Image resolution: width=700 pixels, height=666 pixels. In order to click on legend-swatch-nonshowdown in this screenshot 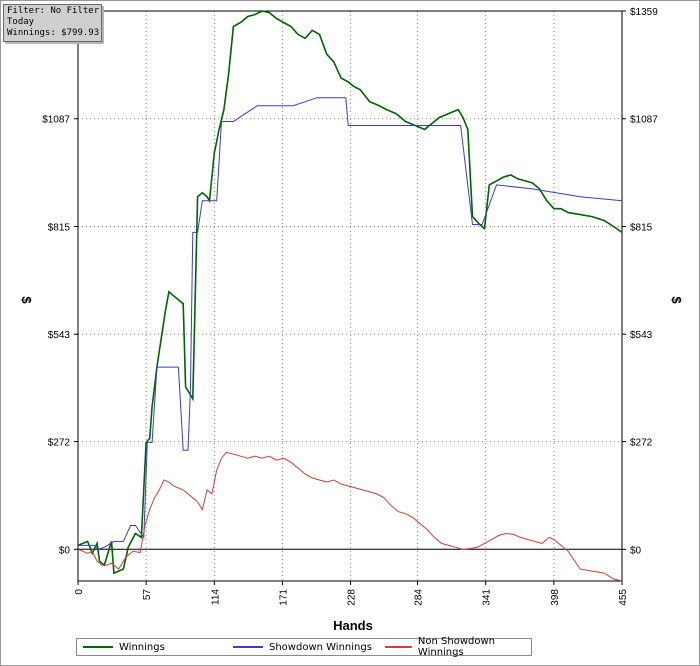, I will do `click(398, 647)`.